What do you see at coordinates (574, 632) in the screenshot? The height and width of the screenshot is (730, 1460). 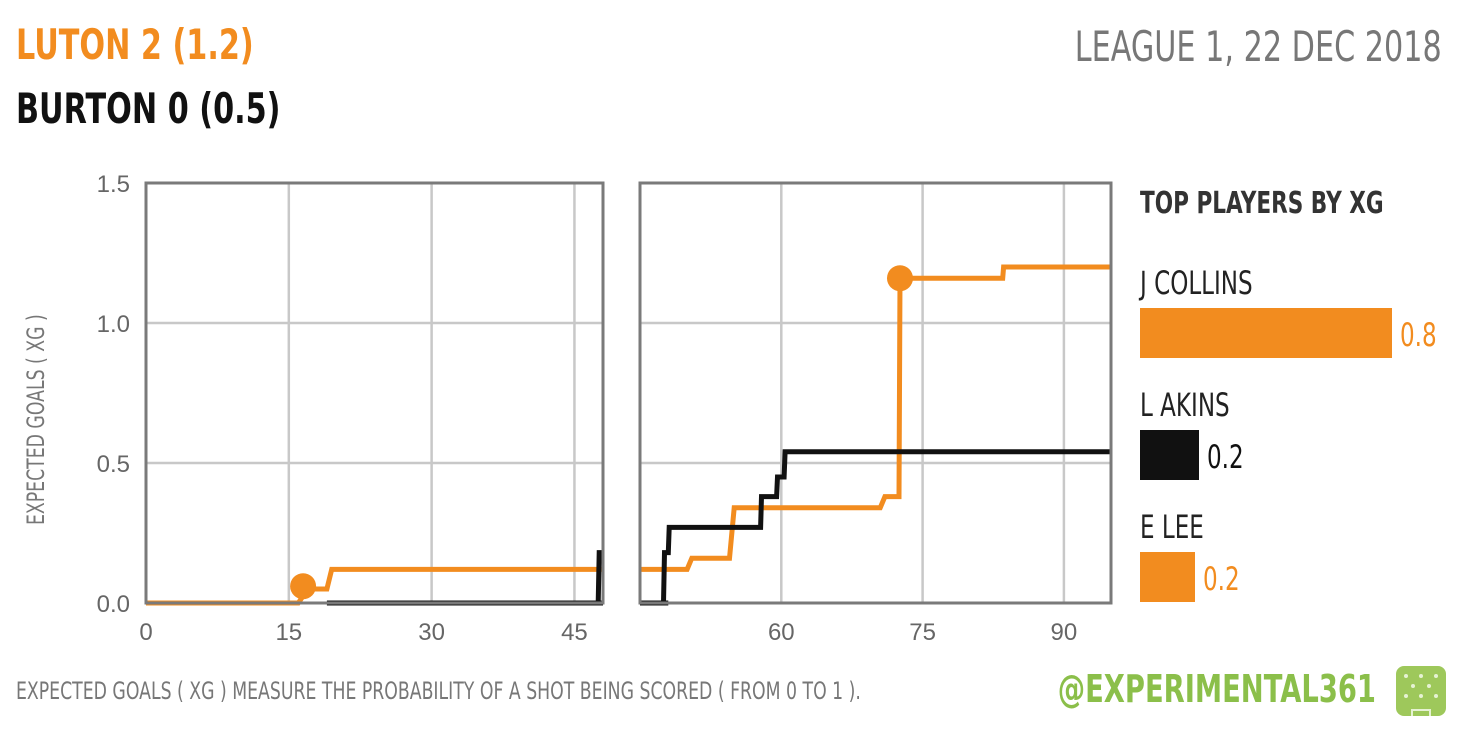 I see `x-tick-label: 45` at bounding box center [574, 632].